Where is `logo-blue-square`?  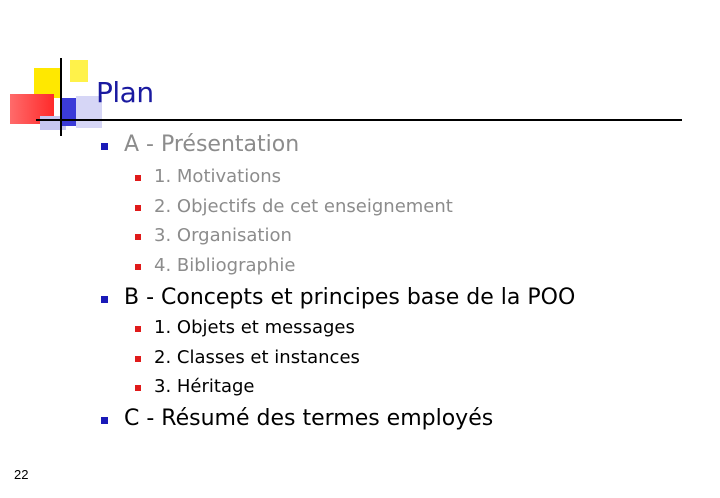 logo-blue-square is located at coordinates (69, 112).